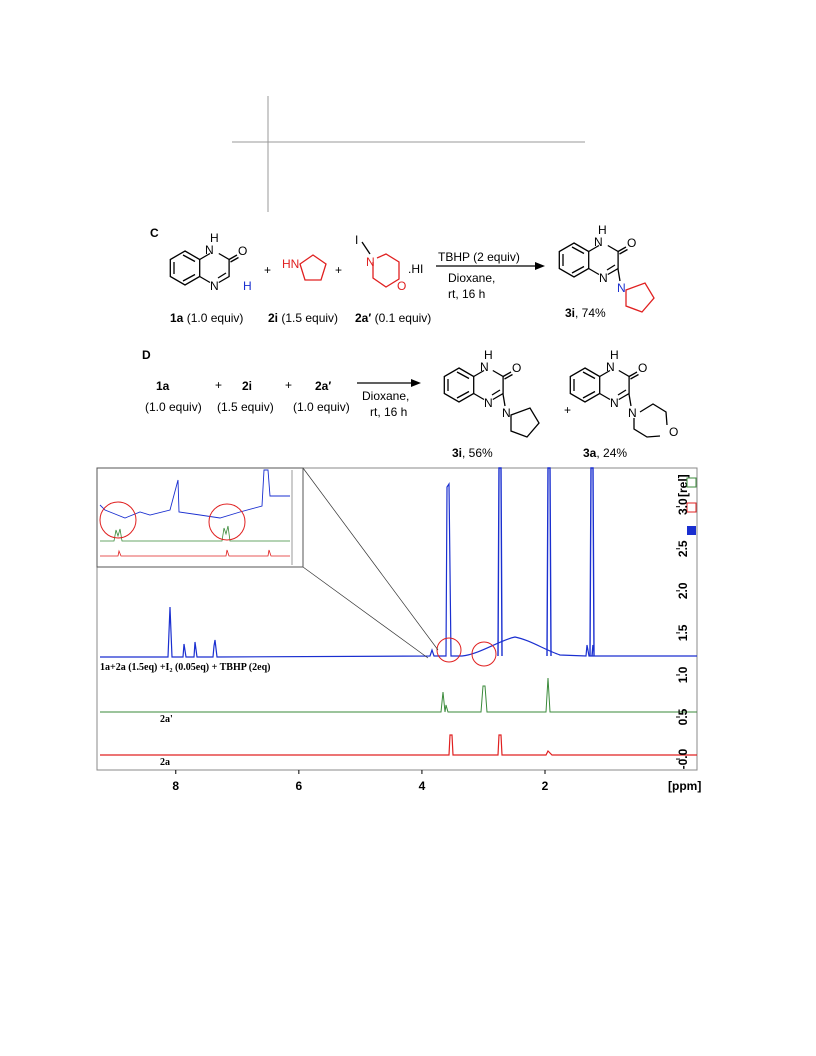 This screenshot has height=1056, width=816. I want to click on trace-label: 1a+2a (1.5eq) +I₂ (0.05eq) + TBHP (2eq), so click(185, 667).